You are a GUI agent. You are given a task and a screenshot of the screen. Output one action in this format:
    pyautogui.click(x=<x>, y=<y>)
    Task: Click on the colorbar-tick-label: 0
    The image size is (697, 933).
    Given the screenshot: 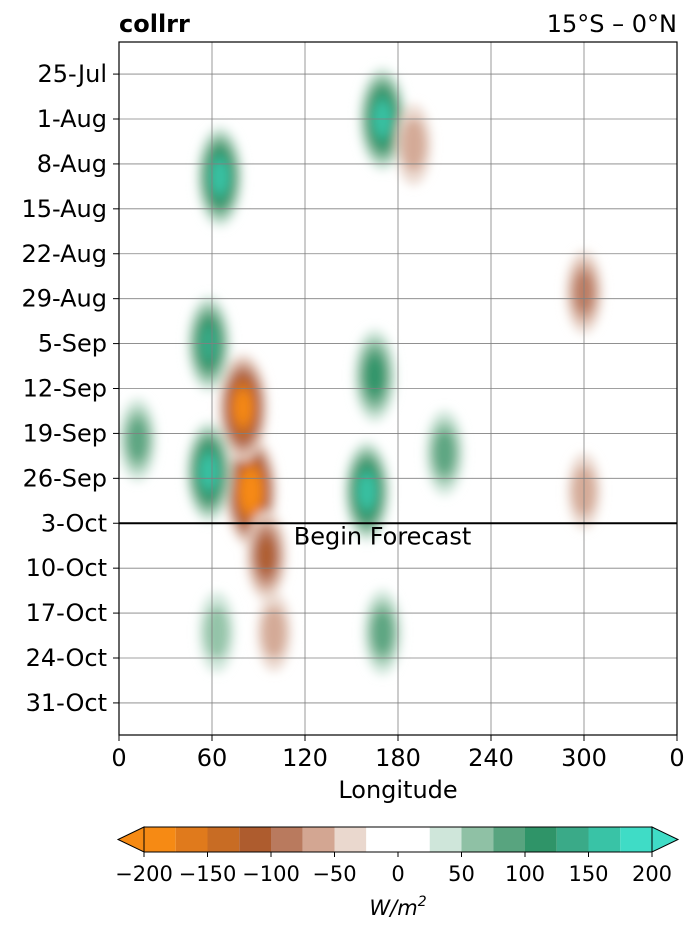 What is the action you would take?
    pyautogui.click(x=397, y=874)
    